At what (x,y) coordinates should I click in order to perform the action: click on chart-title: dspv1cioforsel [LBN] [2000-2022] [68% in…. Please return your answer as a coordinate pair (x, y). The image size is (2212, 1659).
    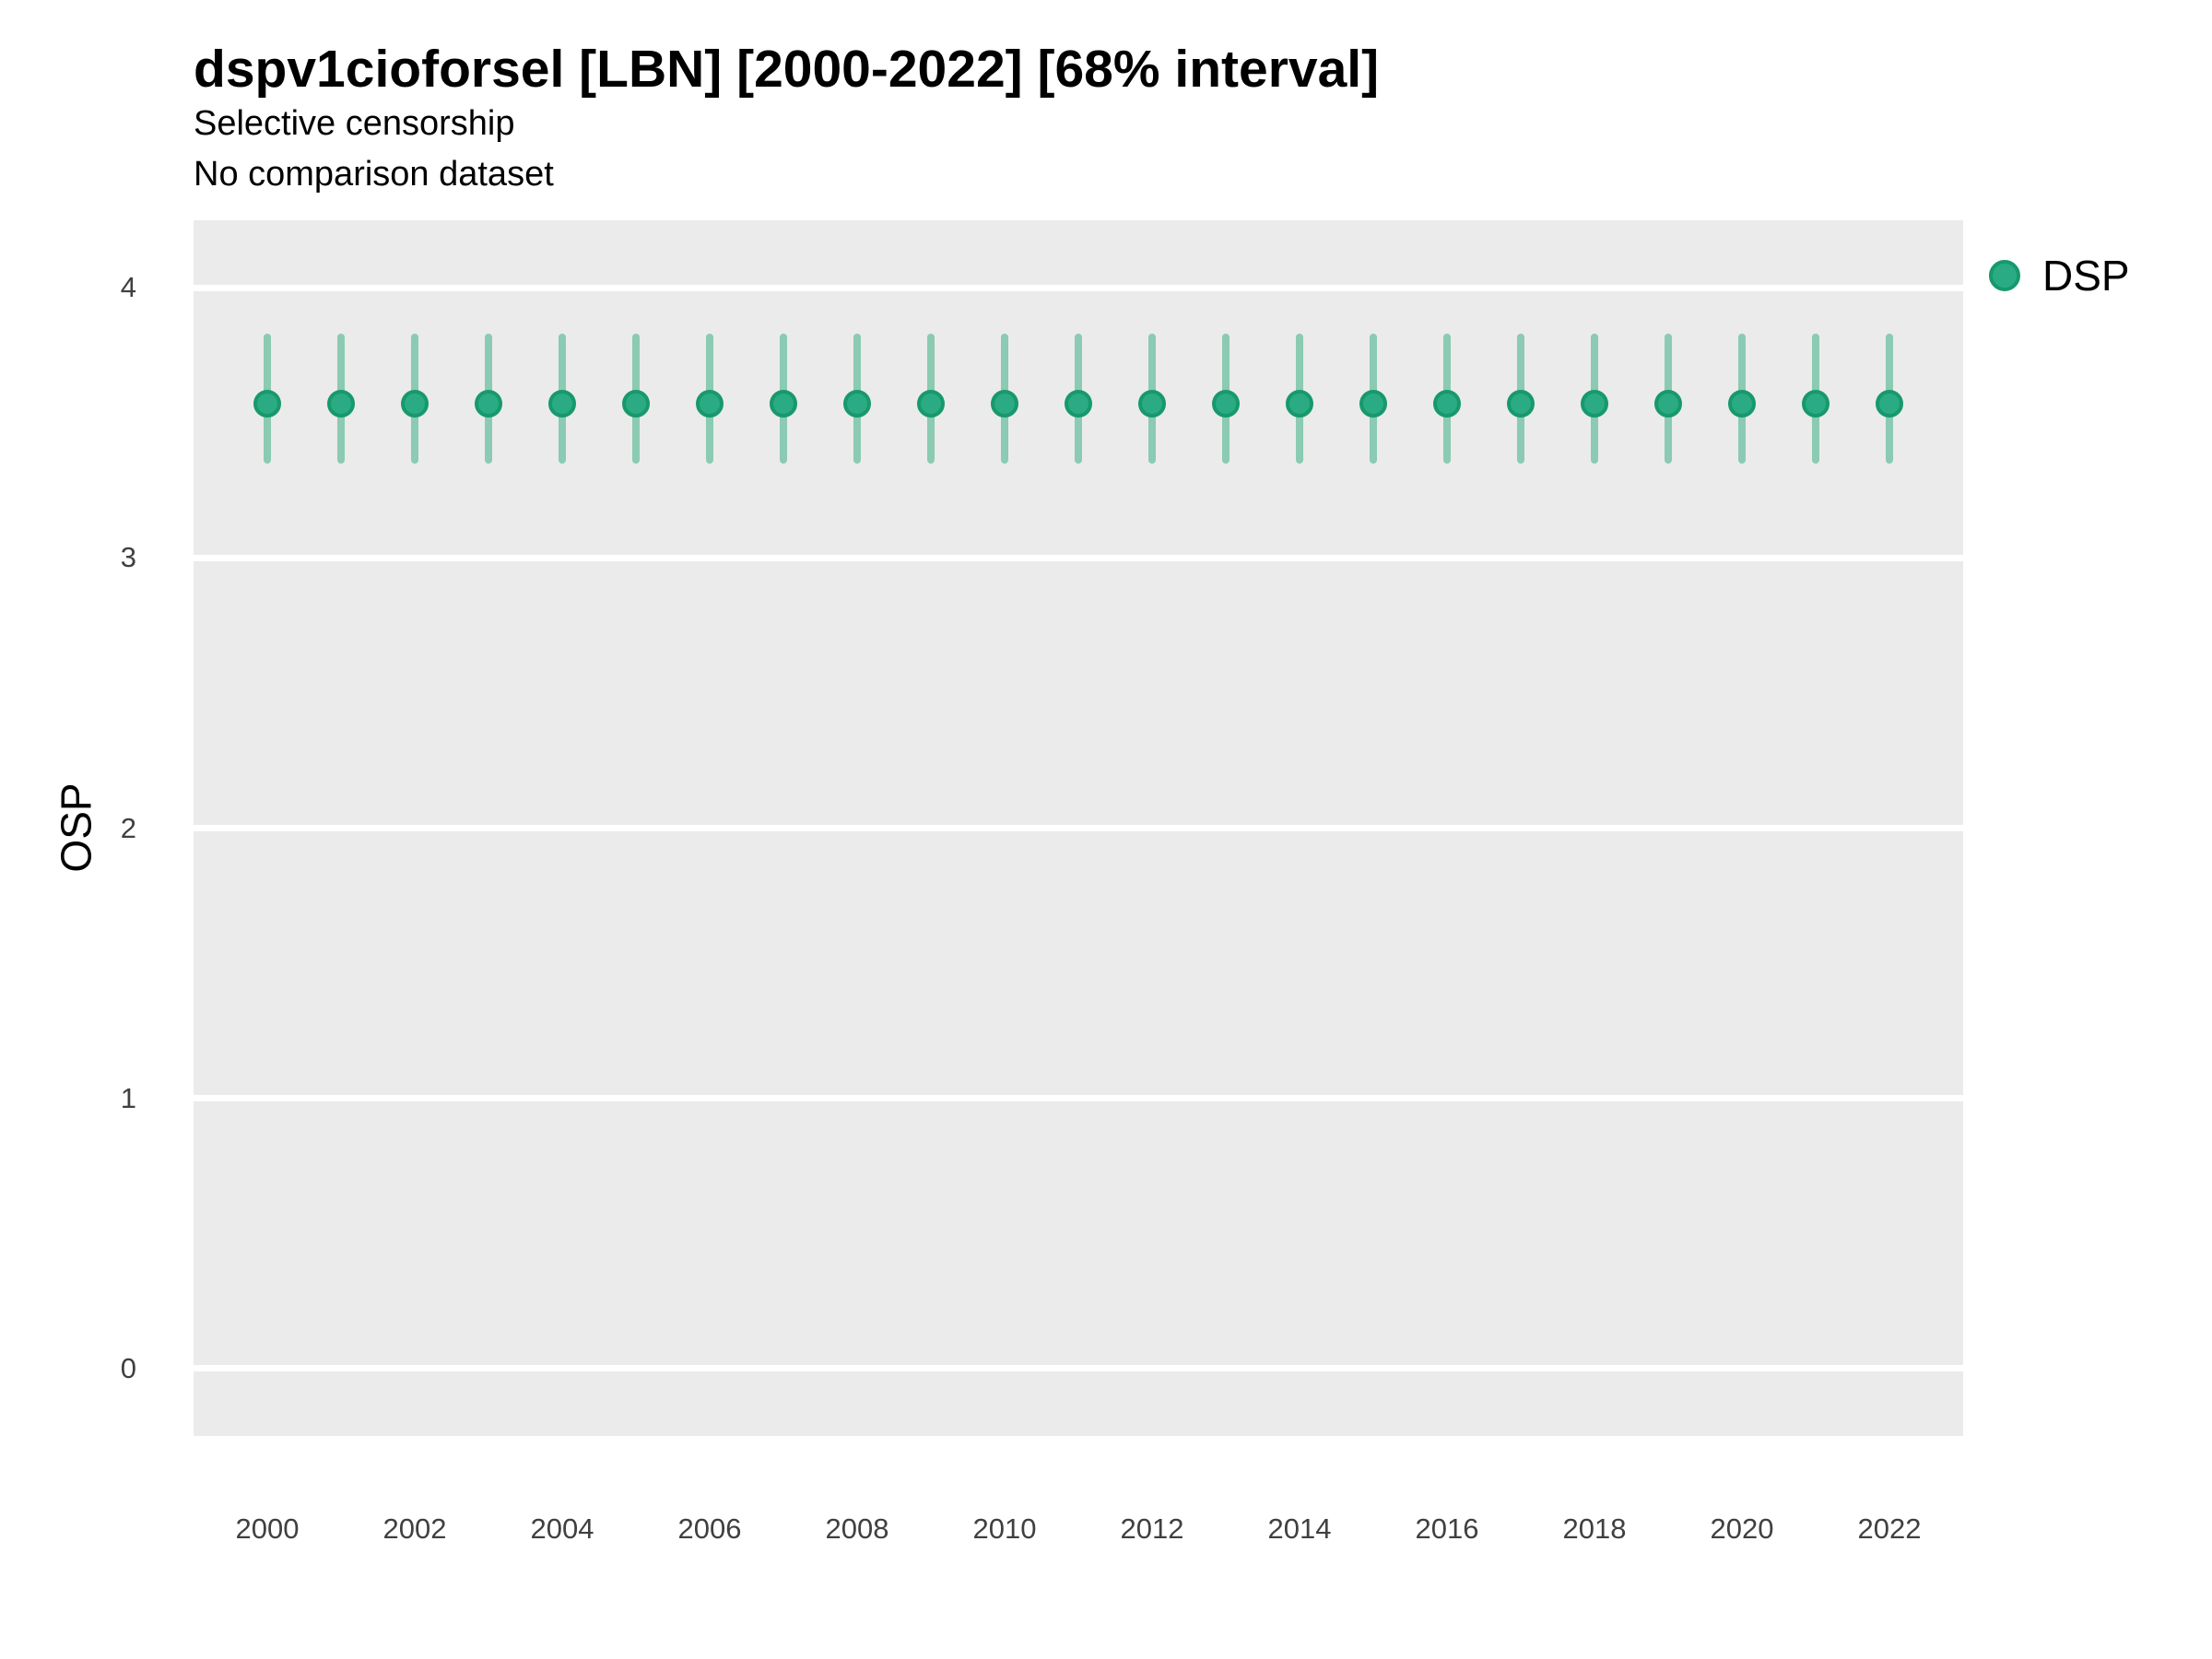
    Looking at the image, I should click on (787, 69).